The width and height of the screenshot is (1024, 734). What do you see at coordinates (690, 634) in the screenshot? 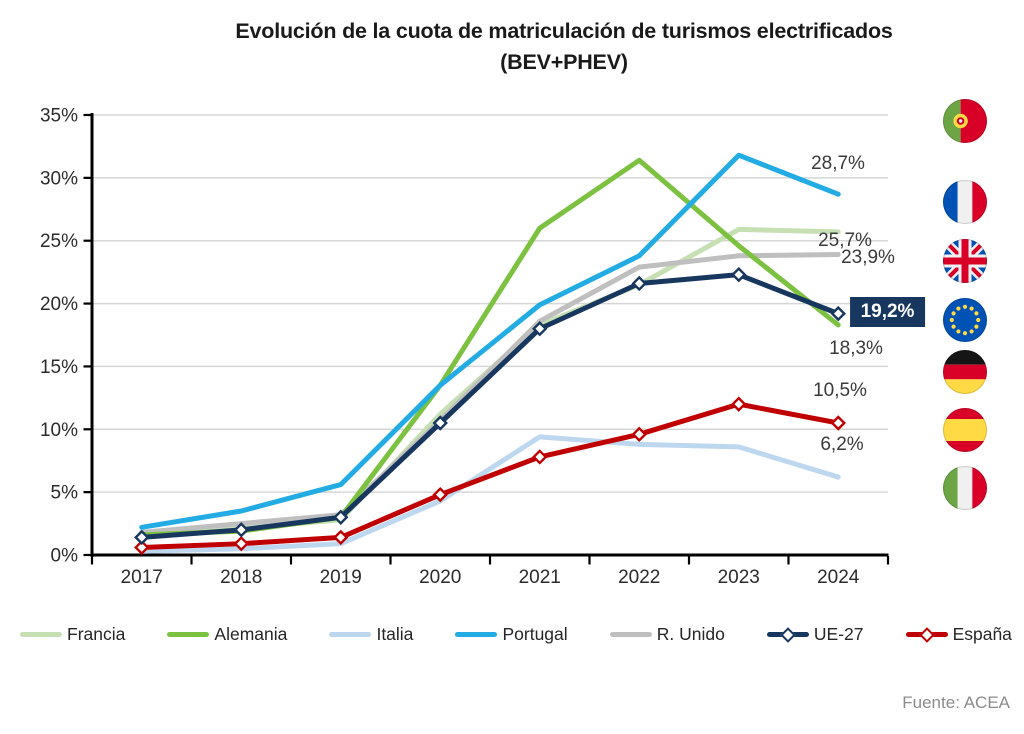
I see `legend-label-r-unido: R. Unido` at bounding box center [690, 634].